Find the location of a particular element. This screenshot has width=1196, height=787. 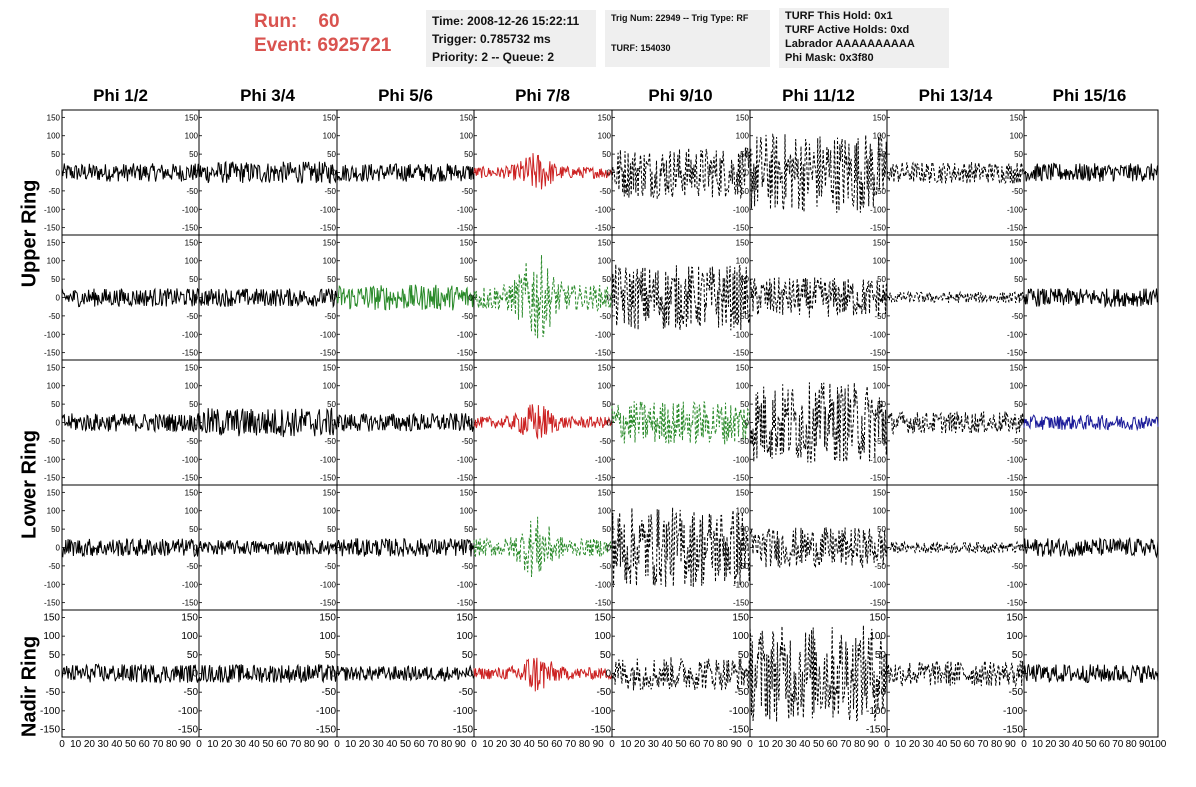

x-tick-label: 20 is located at coordinates (502, 744).